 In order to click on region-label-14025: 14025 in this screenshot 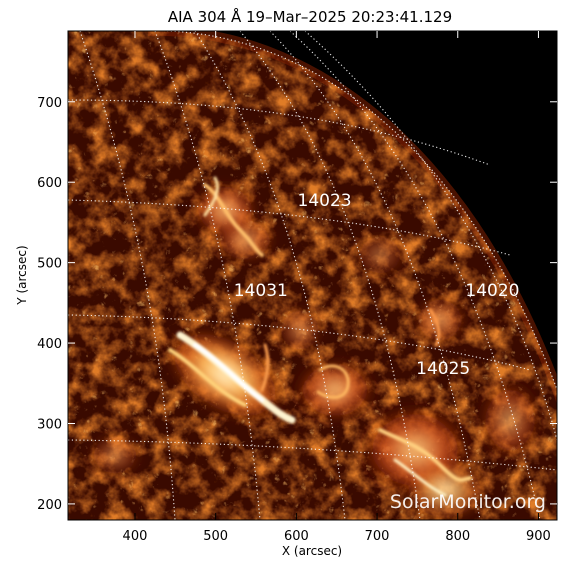, I will do `click(443, 369)`.